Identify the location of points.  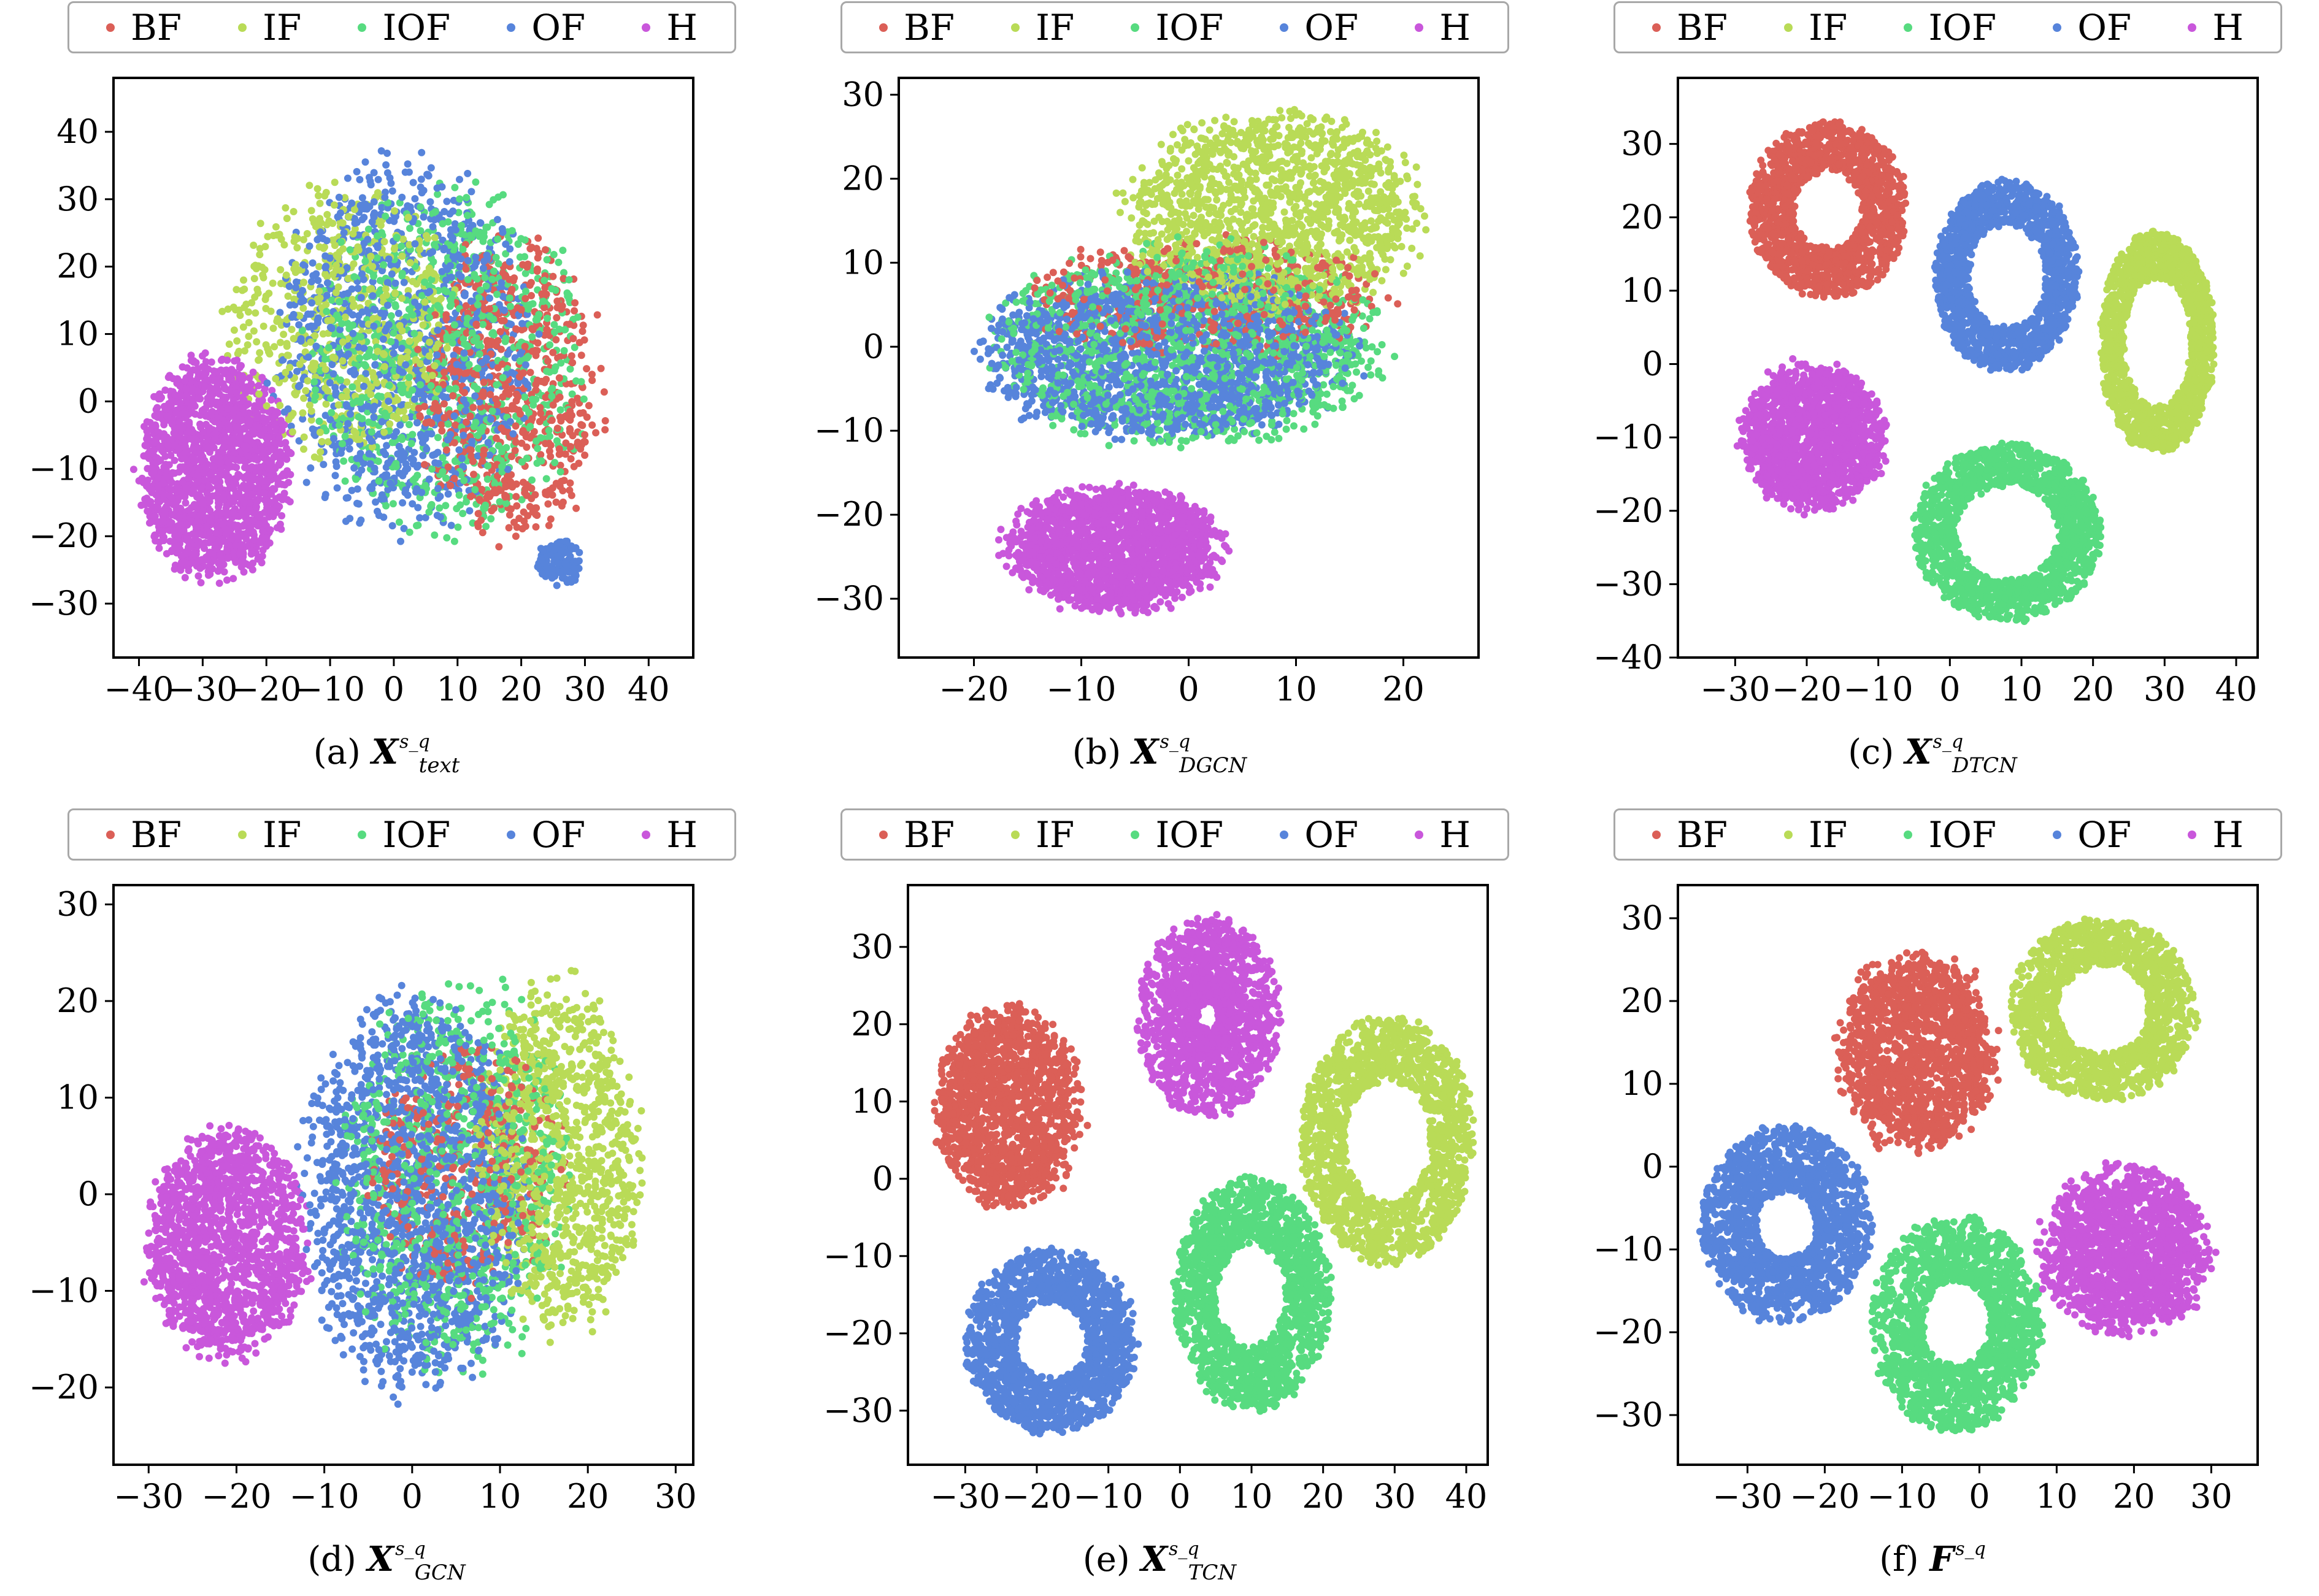
(369, 368).